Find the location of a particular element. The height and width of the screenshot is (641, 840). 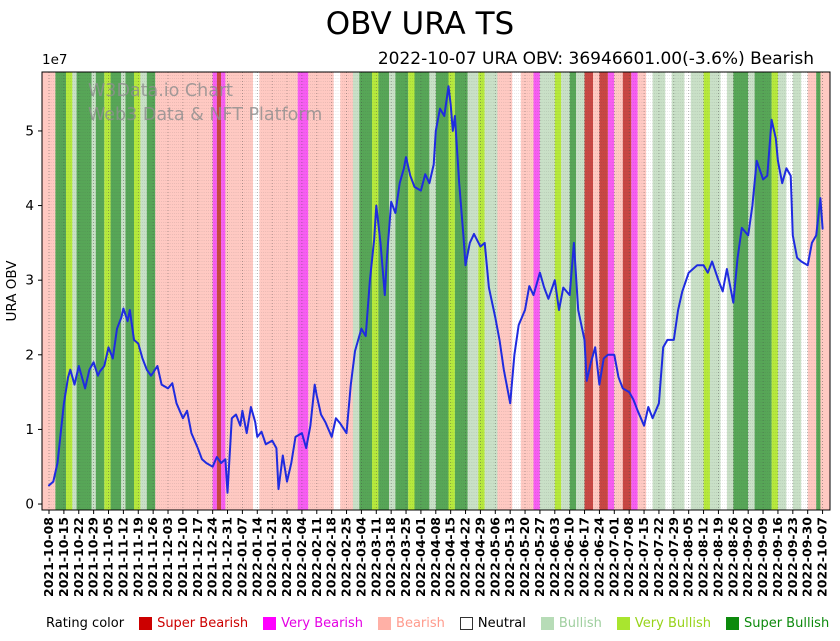

svg-text: 2022-03-11 is located at coordinates (375, 557).